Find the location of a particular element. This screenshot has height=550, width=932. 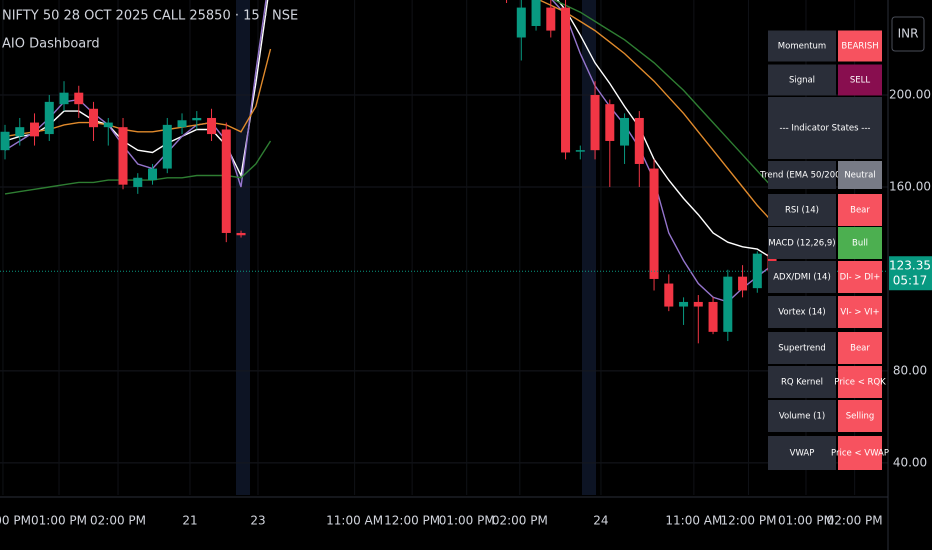

label-text: Vortex (14) is located at coordinates (801, 313).